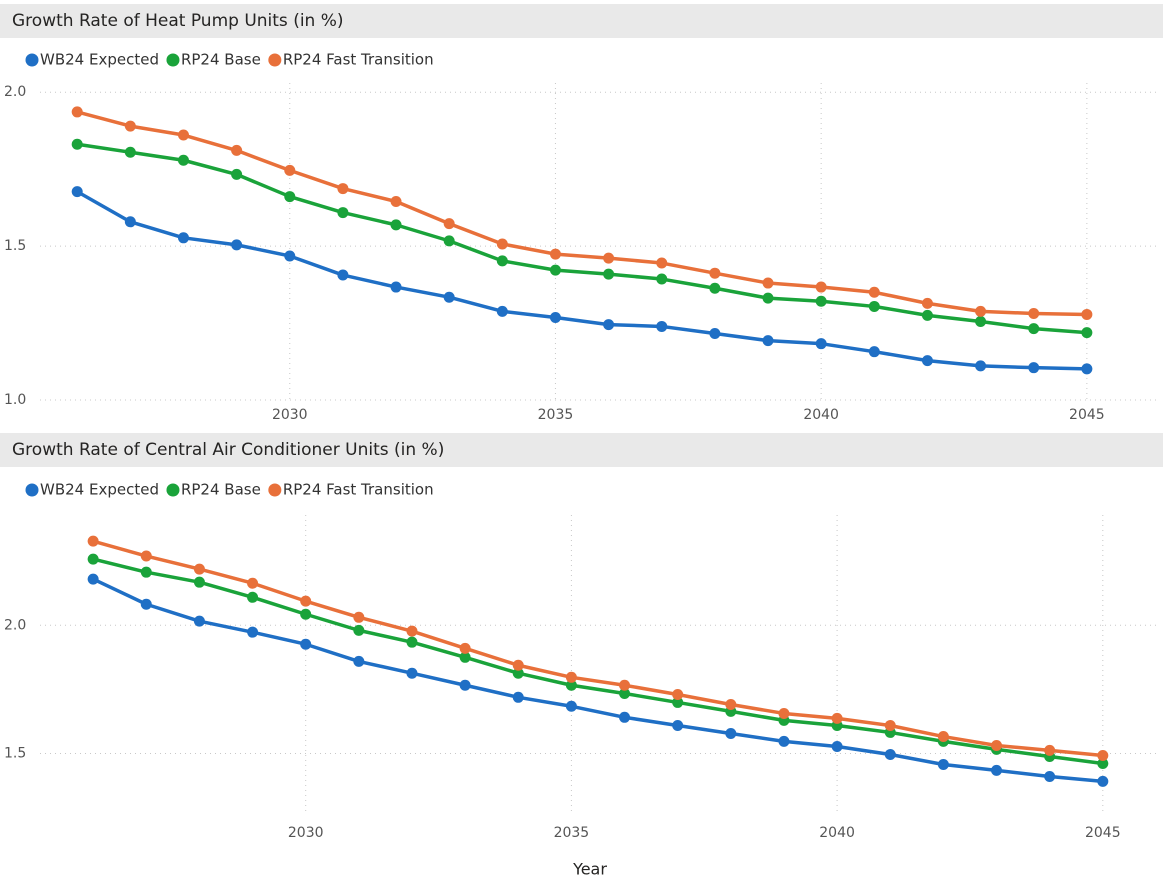  What do you see at coordinates (1103, 833) in the screenshot?
I see `x-tick-label: 2045` at bounding box center [1103, 833].